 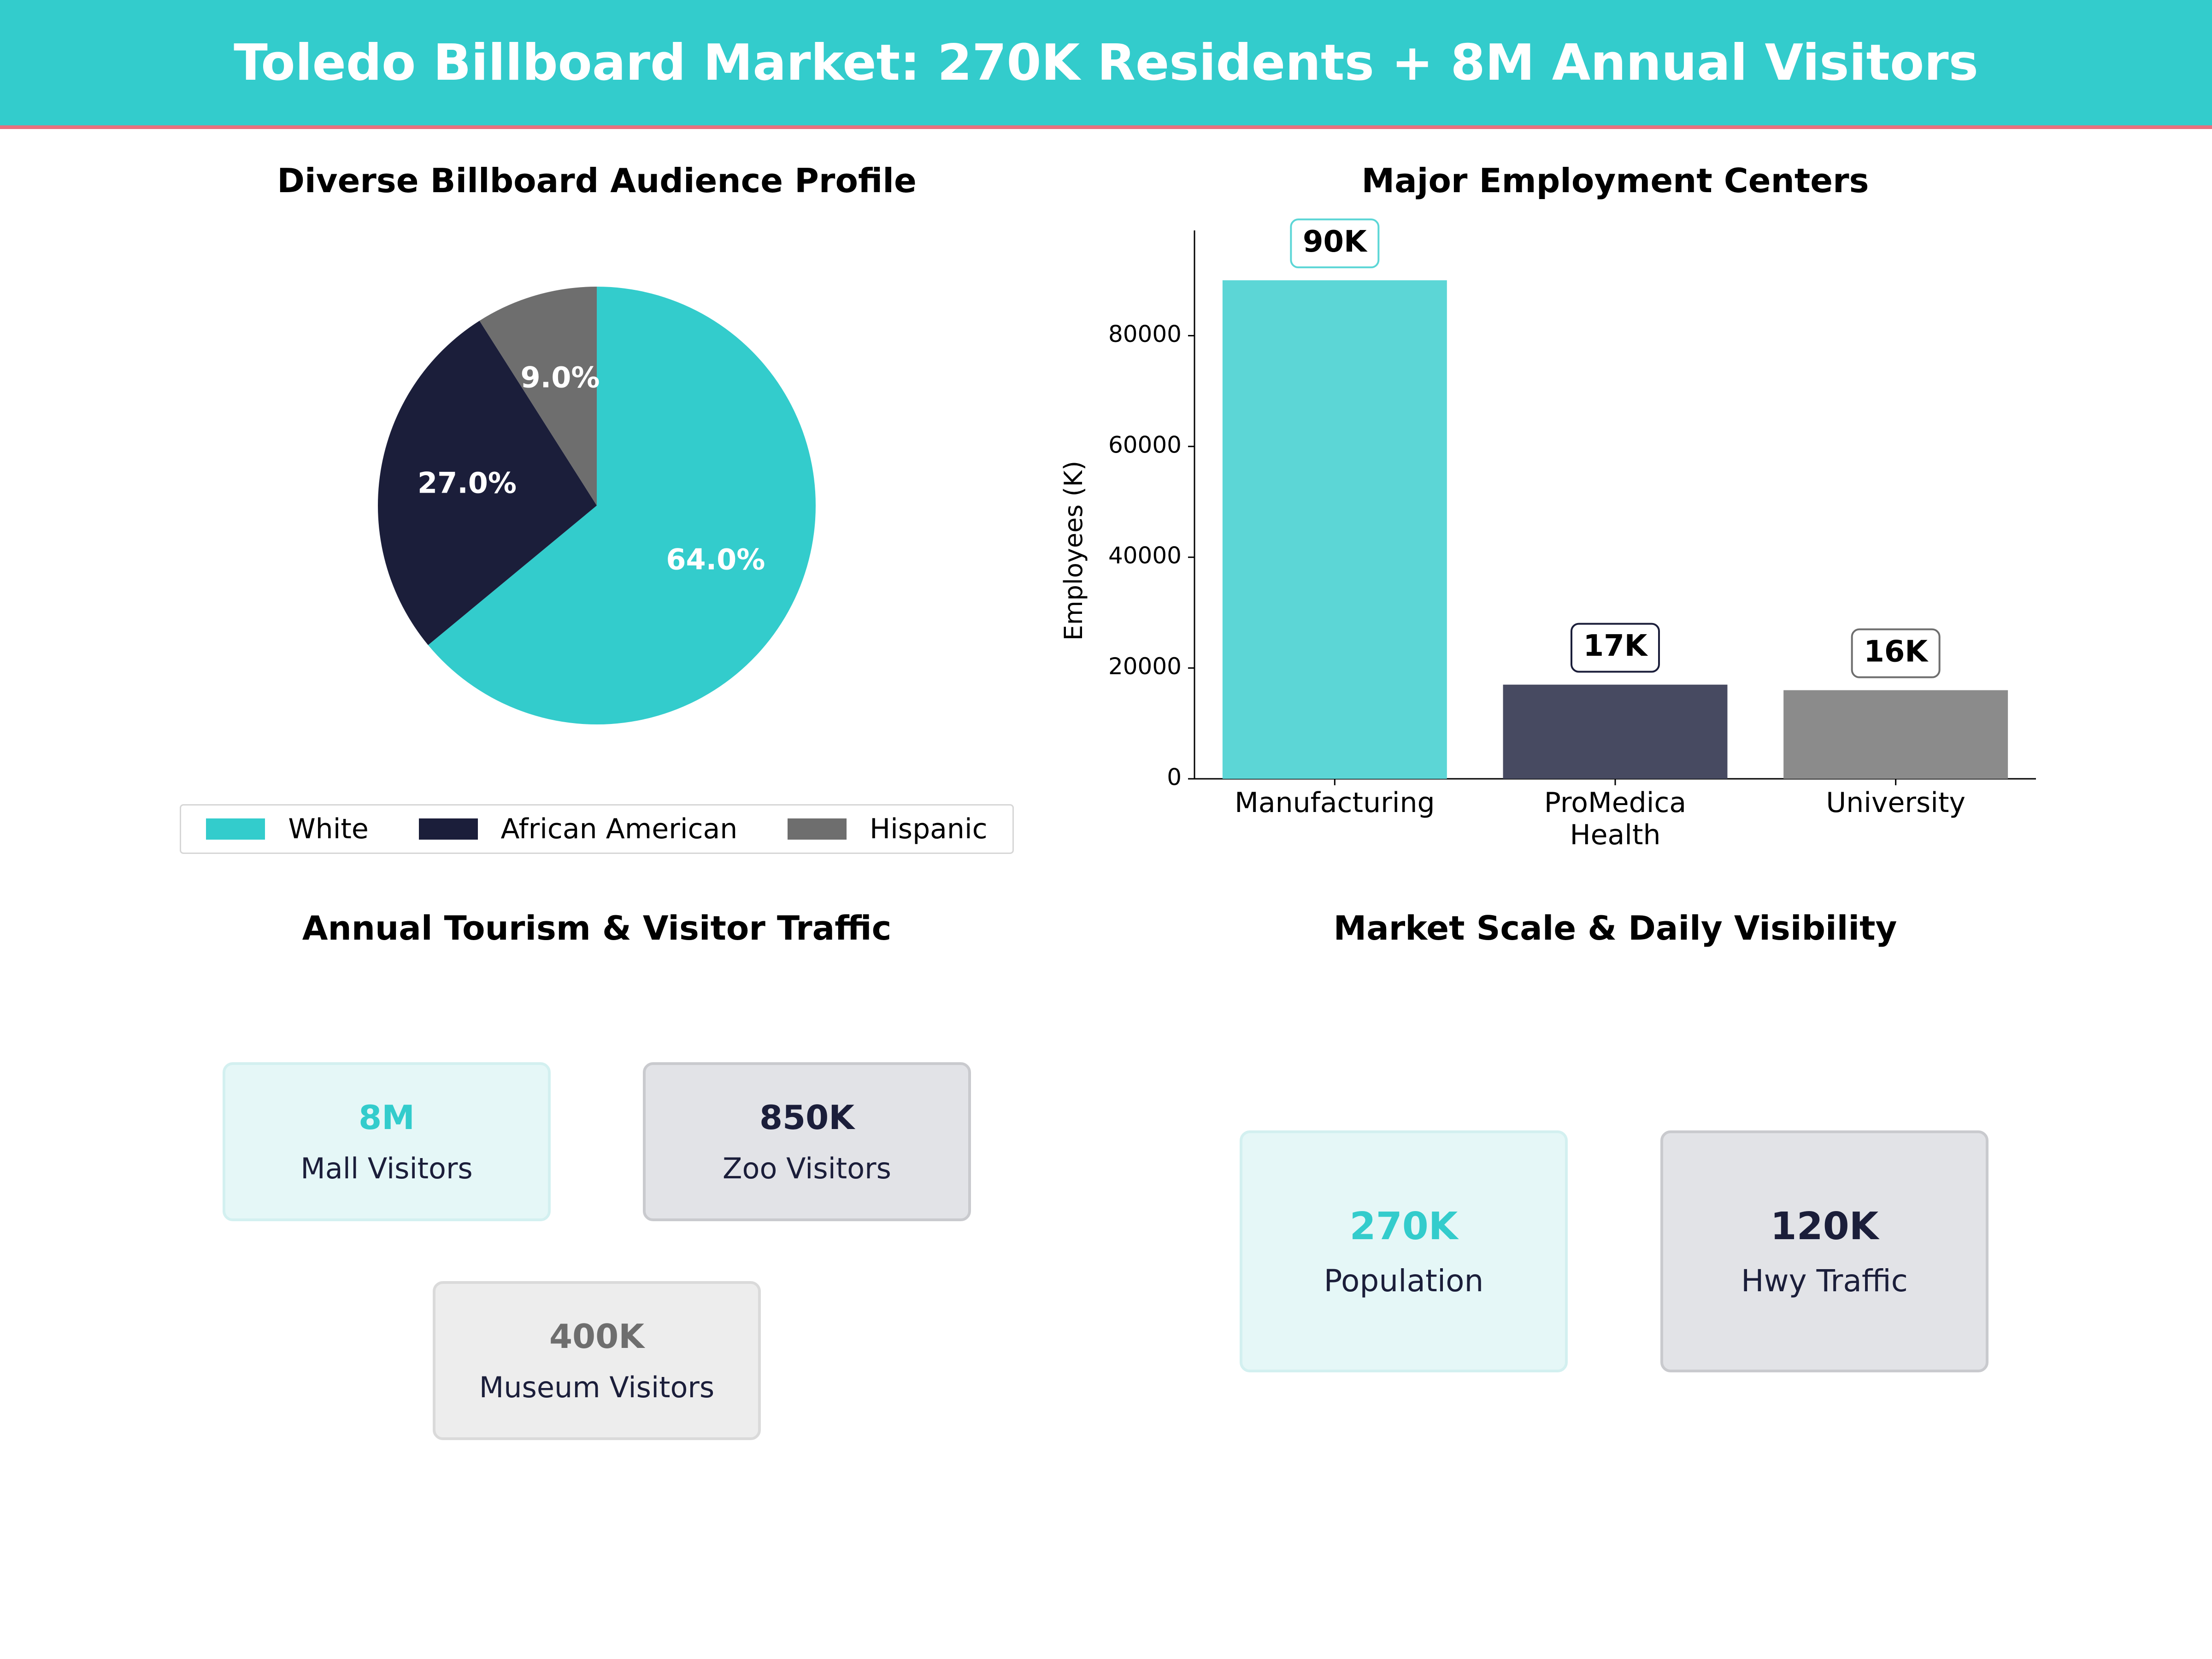 What do you see at coordinates (597, 1387) in the screenshot?
I see `stat-label: Museum Visitors` at bounding box center [597, 1387].